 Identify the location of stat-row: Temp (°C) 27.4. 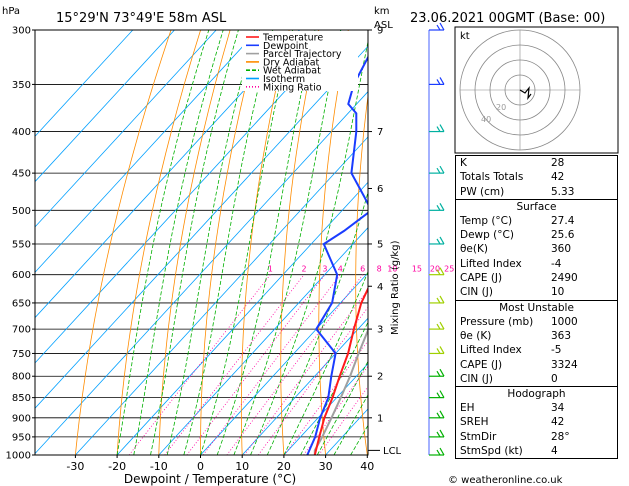
(536, 221).